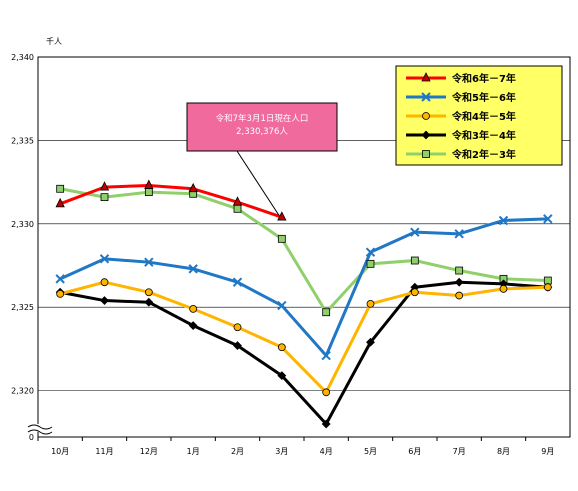 Image resolution: width=578 pixels, height=491 pixels. What do you see at coordinates (22, 140) in the screenshot?
I see `y-tick-label: 2,335` at bounding box center [22, 140].